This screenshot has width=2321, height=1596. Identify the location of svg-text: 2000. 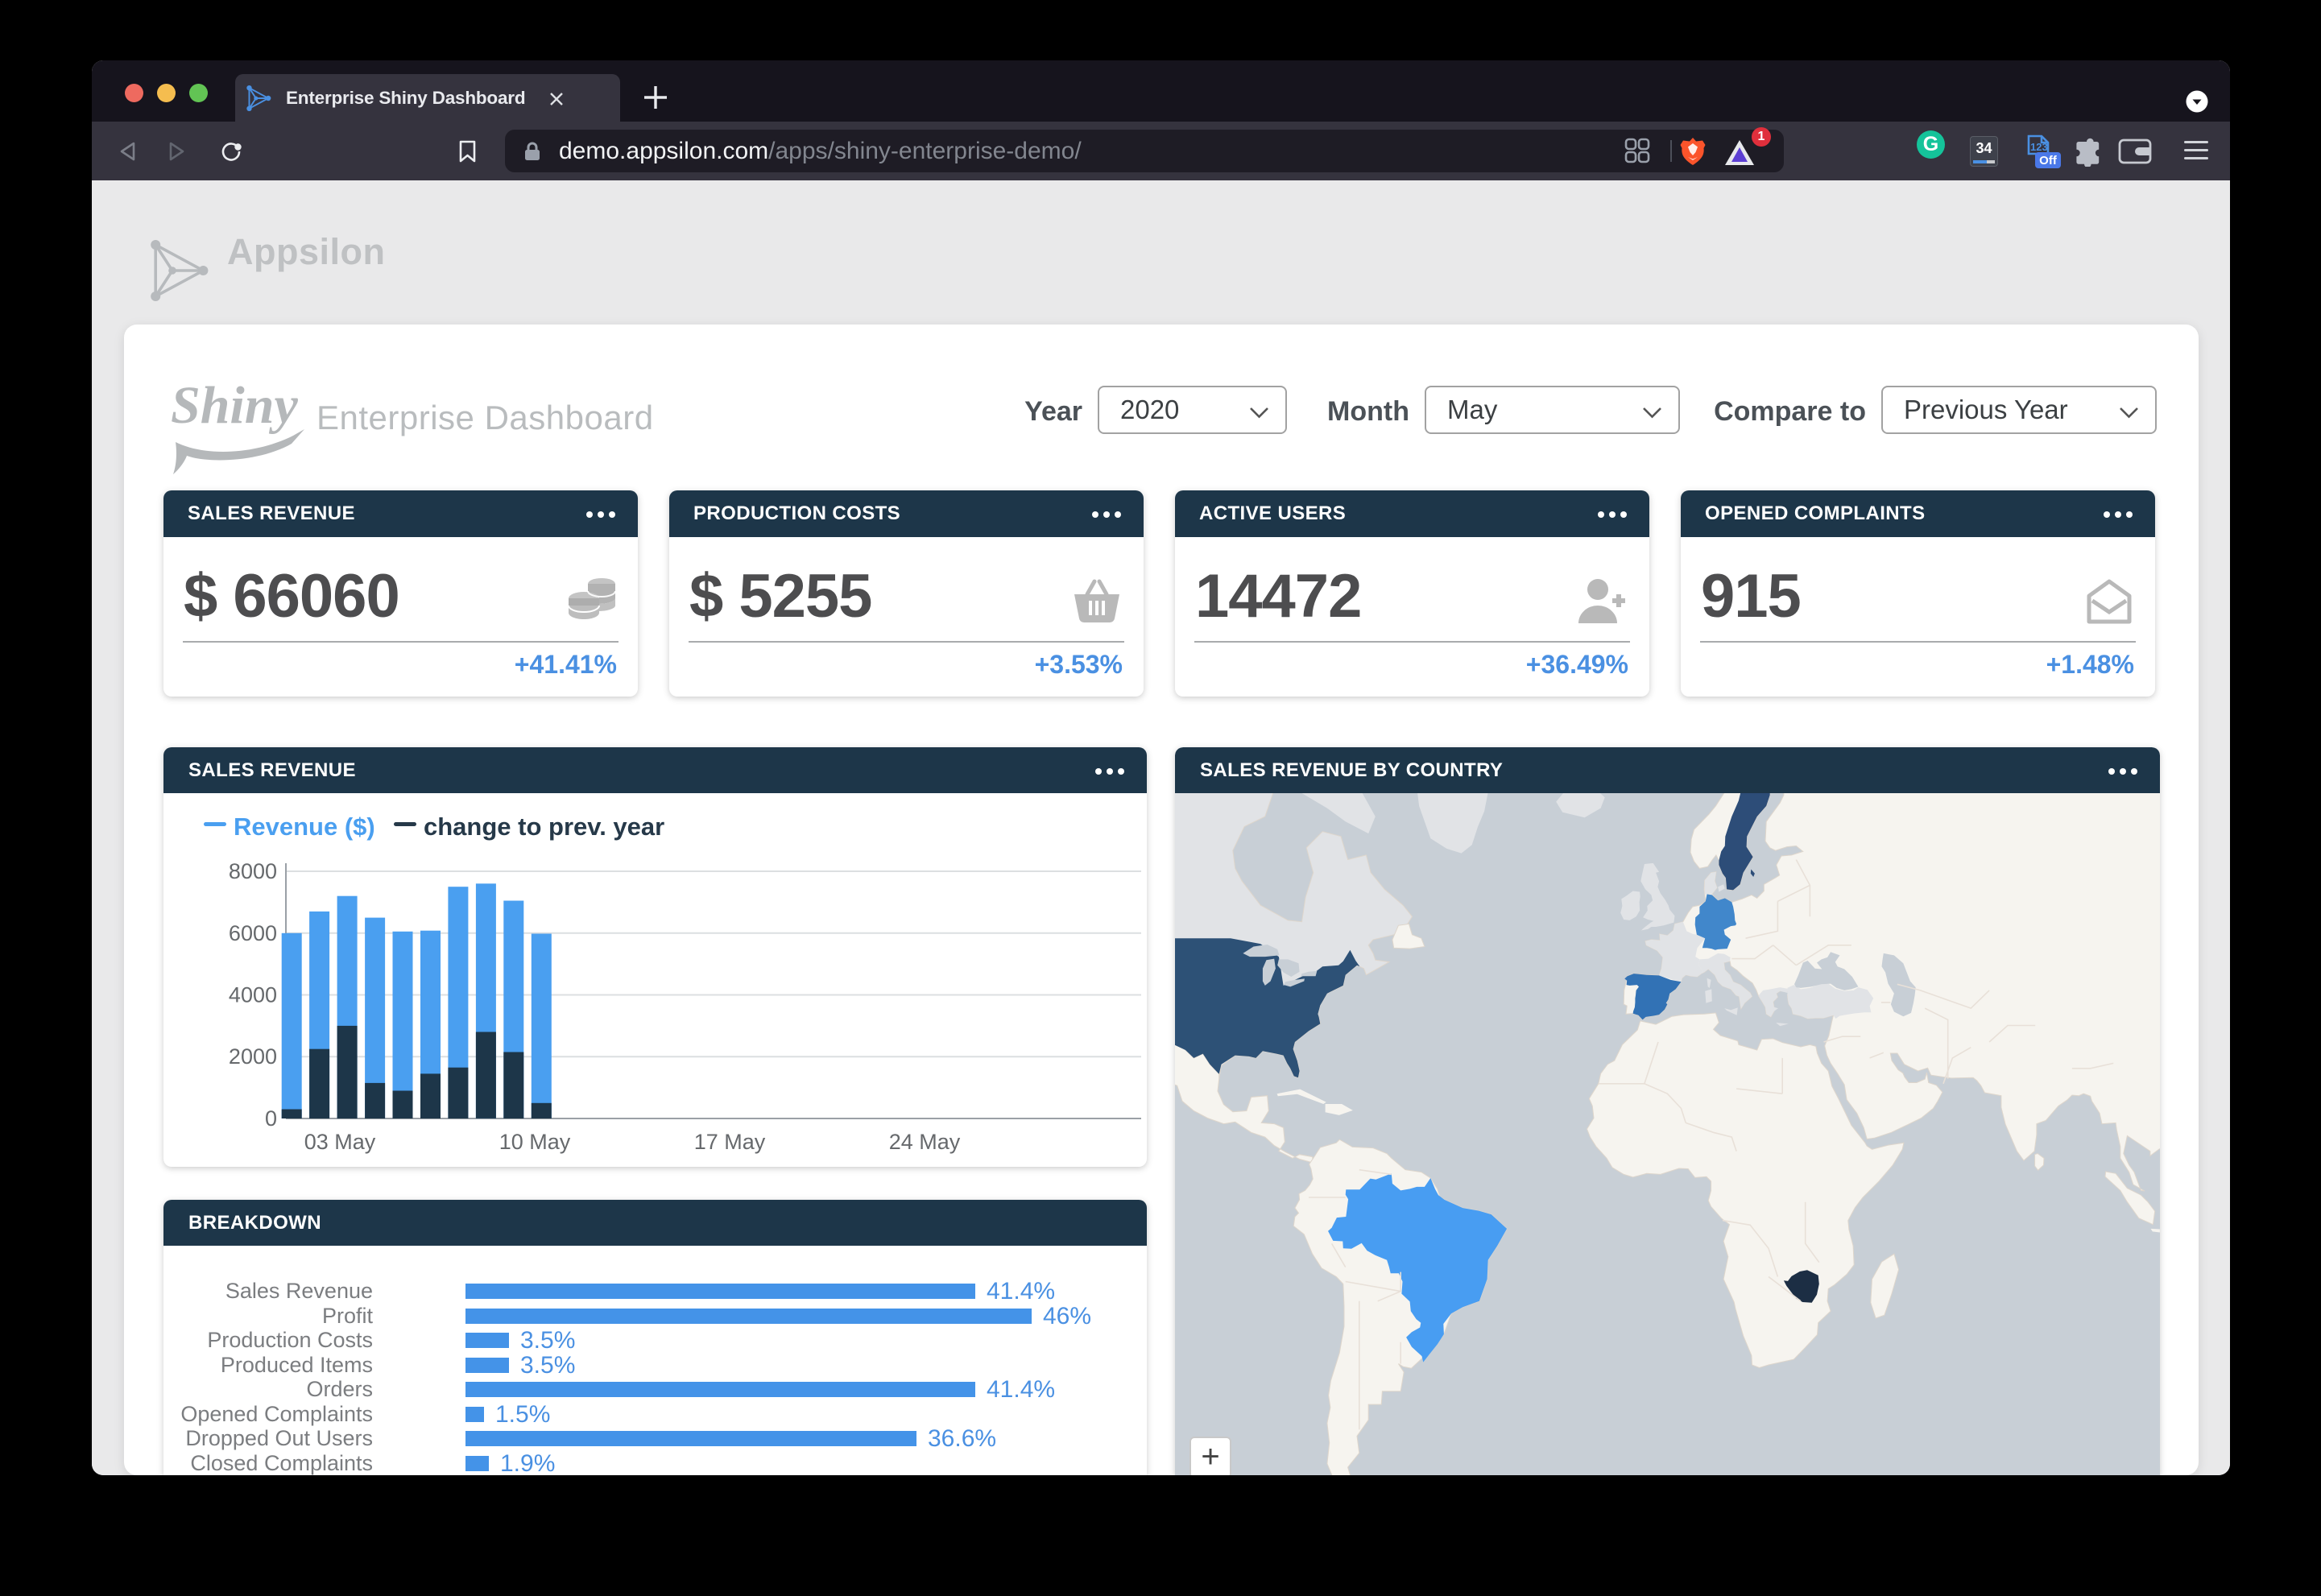
(253, 1056).